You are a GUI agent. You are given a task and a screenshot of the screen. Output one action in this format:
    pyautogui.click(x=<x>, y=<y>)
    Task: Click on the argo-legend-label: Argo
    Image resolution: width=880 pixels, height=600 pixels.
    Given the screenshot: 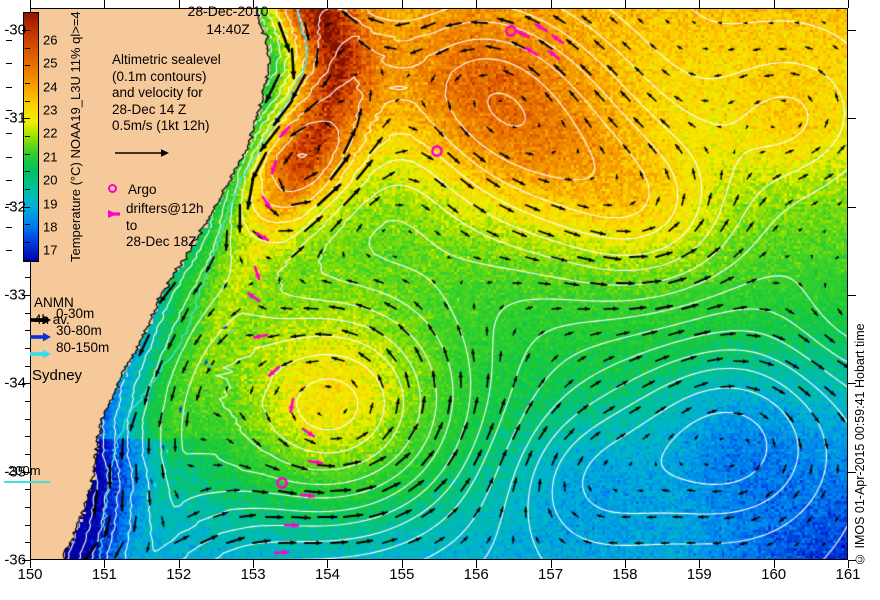 What is the action you would take?
    pyautogui.click(x=142, y=189)
    